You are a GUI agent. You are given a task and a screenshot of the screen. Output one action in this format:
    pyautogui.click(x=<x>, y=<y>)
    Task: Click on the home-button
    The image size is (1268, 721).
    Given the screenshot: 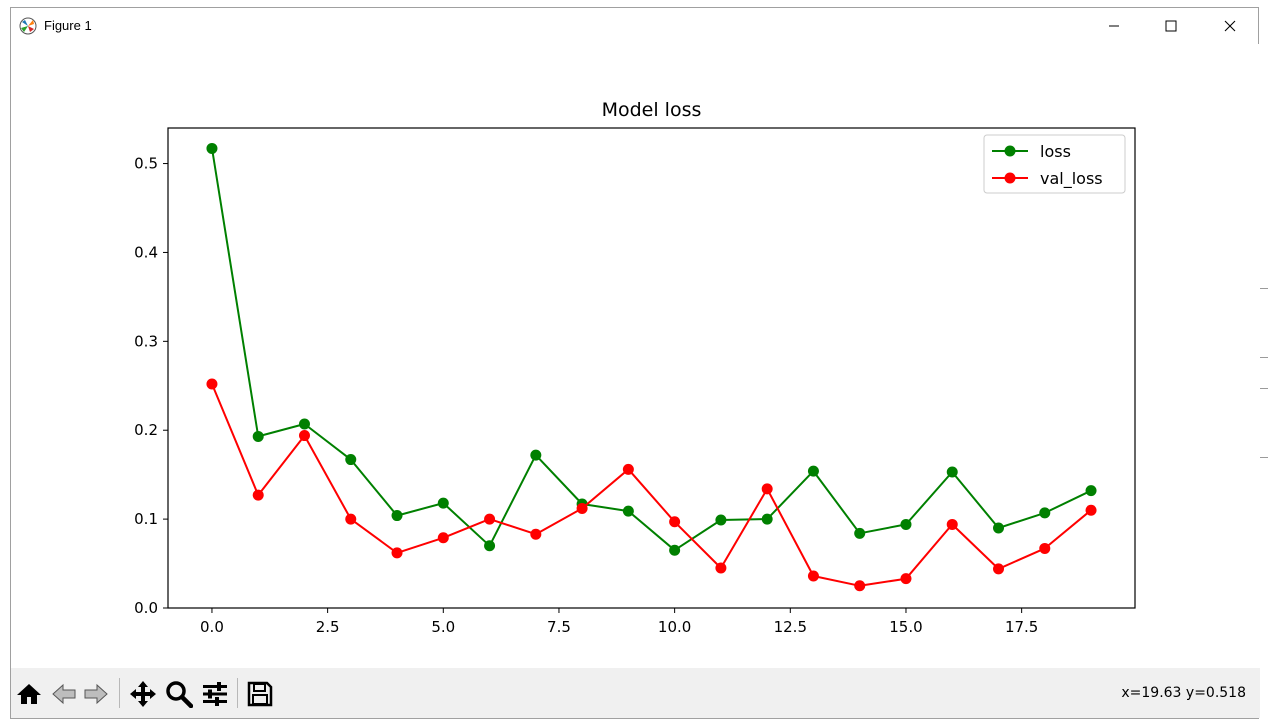 What is the action you would take?
    pyautogui.click(x=29, y=694)
    